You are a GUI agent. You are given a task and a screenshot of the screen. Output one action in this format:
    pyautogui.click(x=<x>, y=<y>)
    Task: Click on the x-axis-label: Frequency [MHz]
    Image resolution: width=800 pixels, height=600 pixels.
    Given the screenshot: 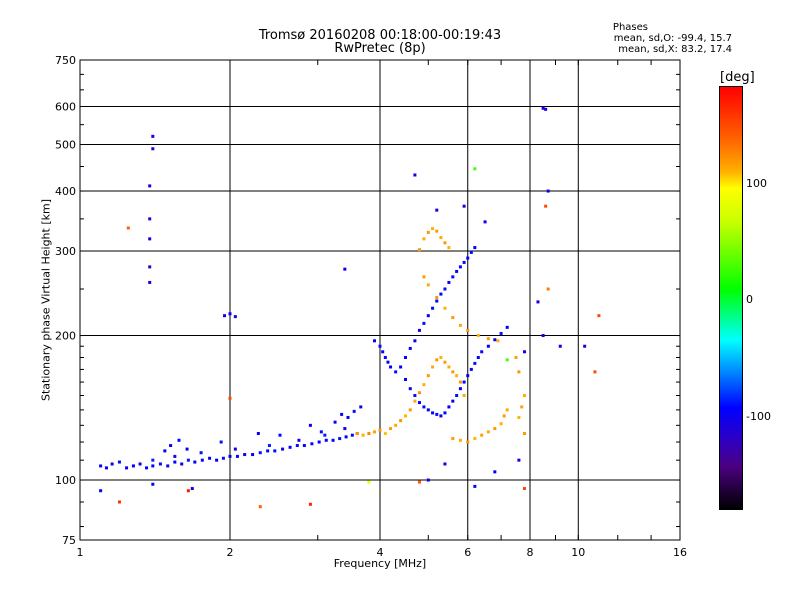 What is the action you would take?
    pyautogui.click(x=380, y=563)
    